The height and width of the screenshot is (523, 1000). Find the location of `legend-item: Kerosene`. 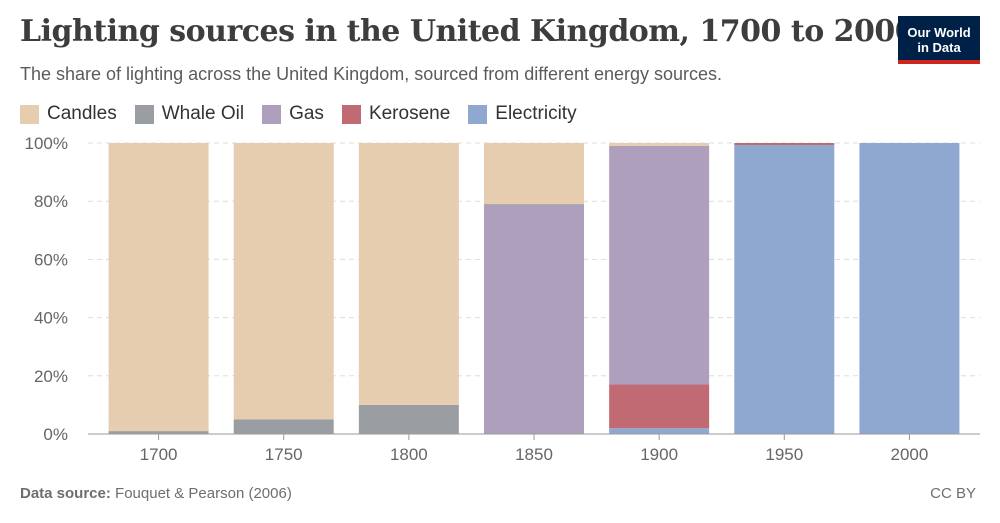

legend-item: Kerosene is located at coordinates (396, 114).